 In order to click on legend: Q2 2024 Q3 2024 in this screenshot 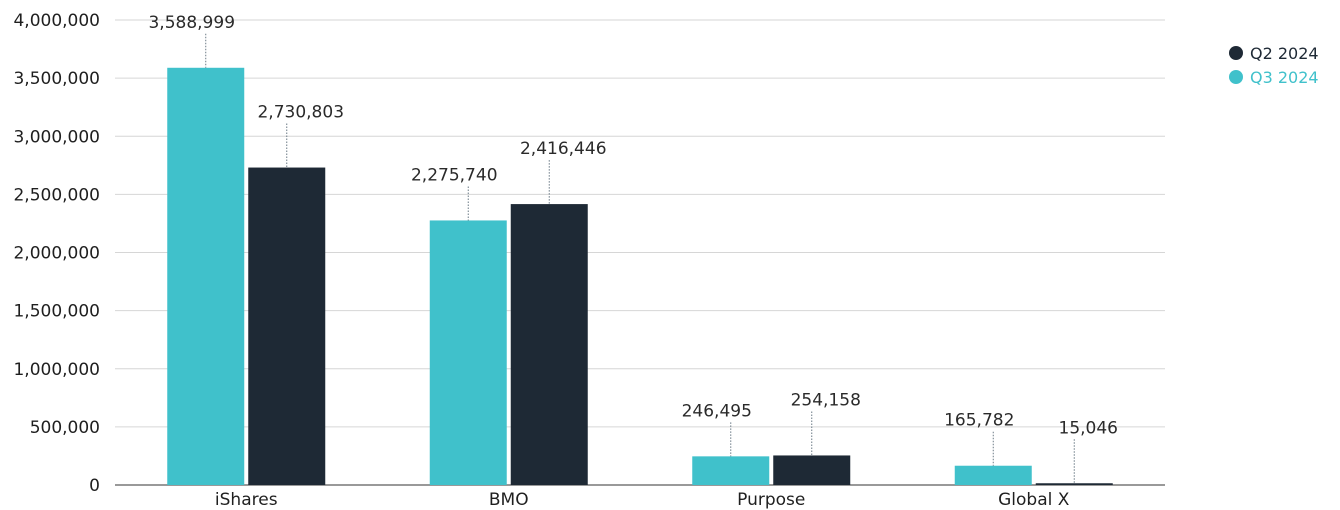, I will do `click(1274, 65)`.